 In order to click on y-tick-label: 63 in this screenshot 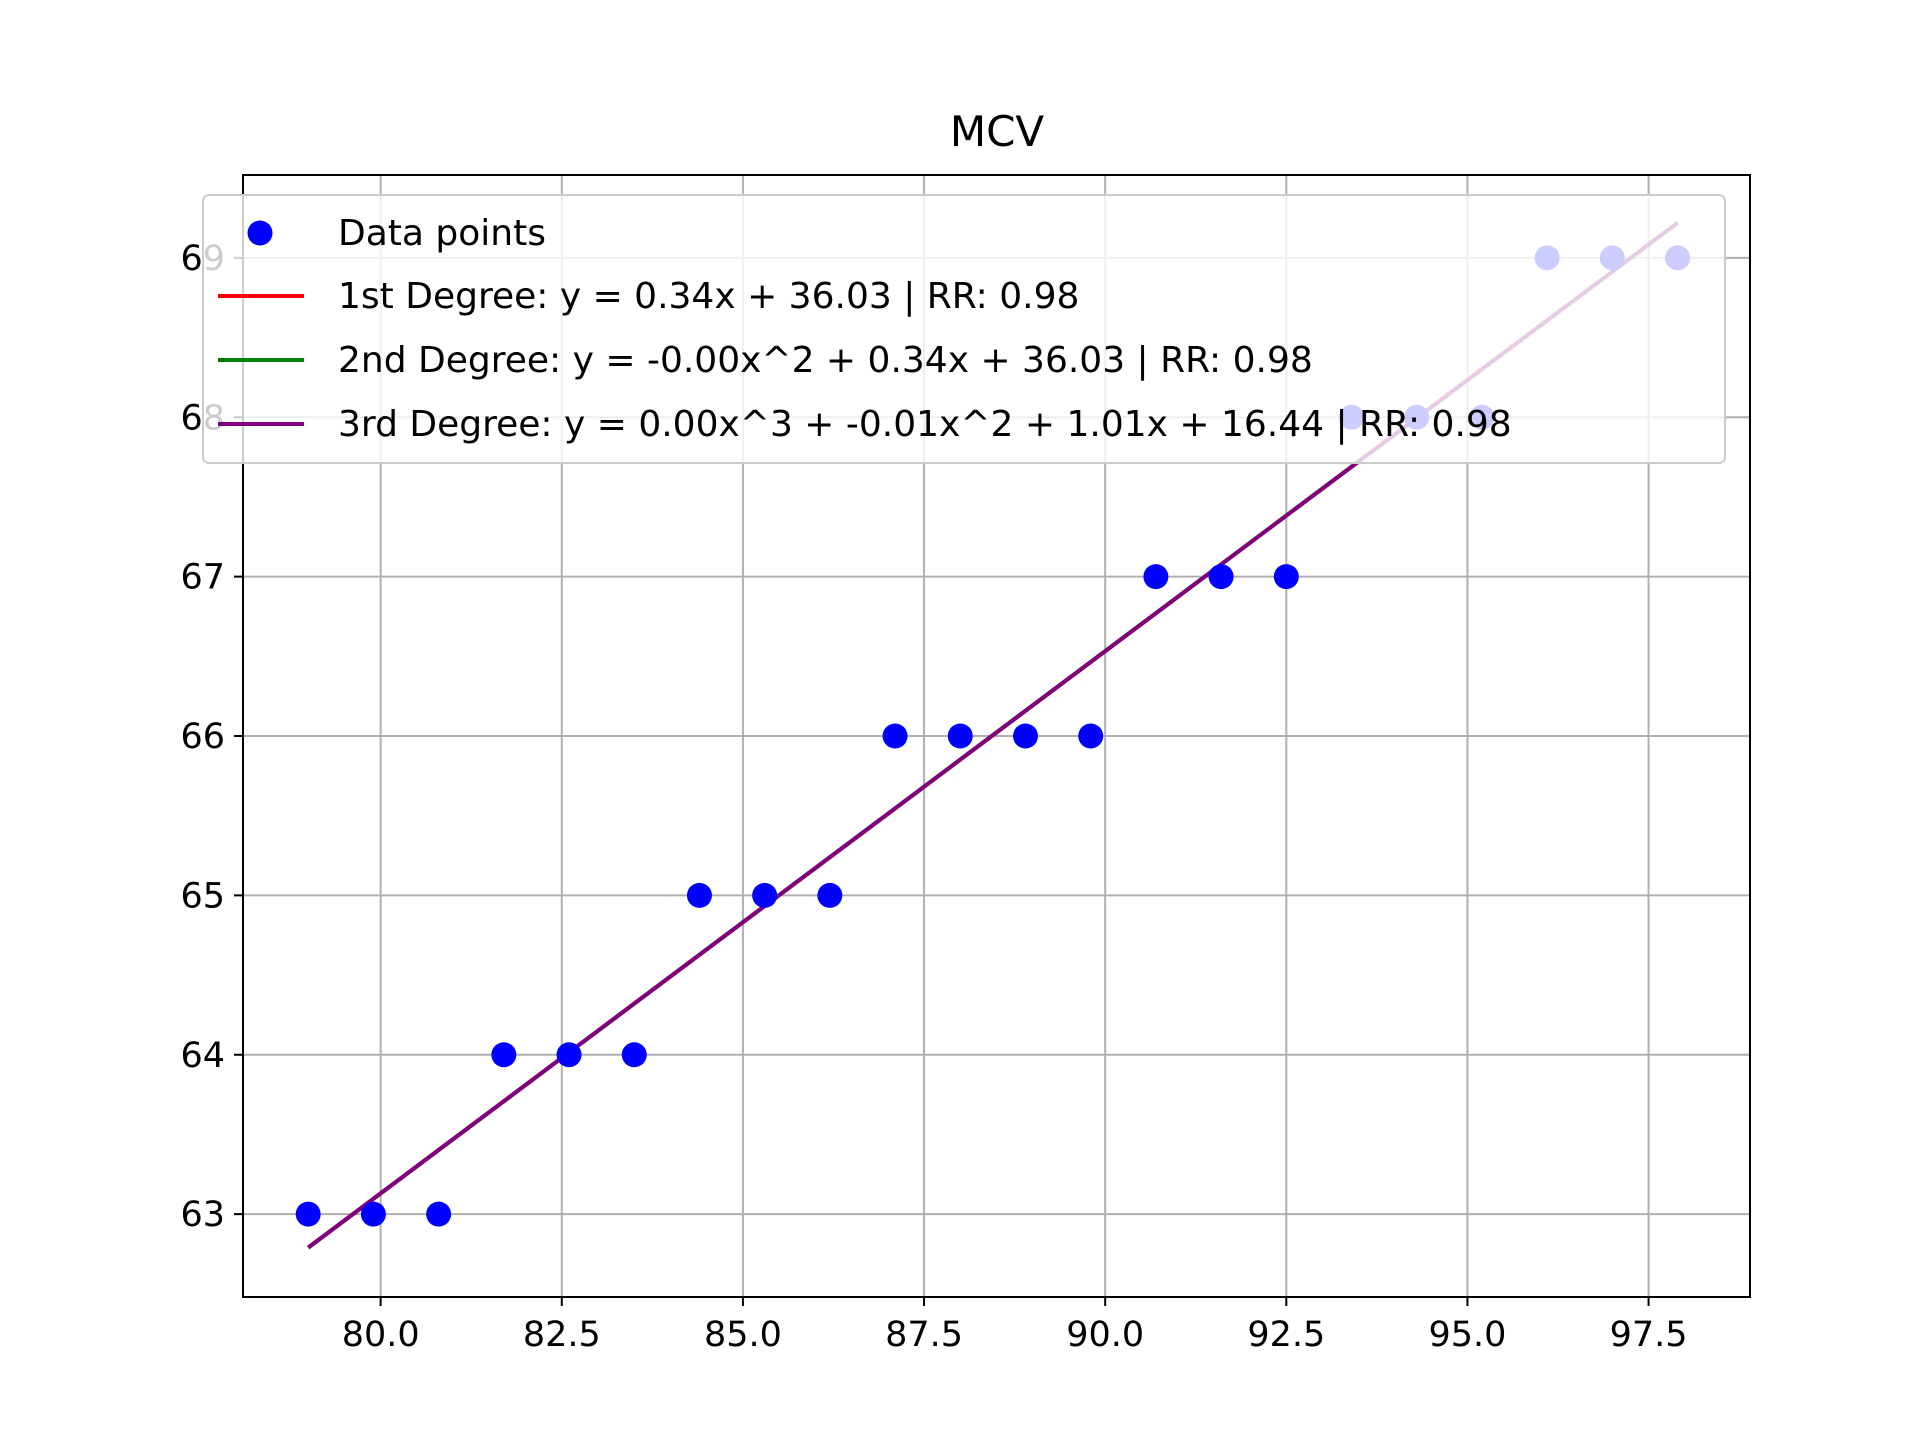, I will do `click(202, 1215)`.